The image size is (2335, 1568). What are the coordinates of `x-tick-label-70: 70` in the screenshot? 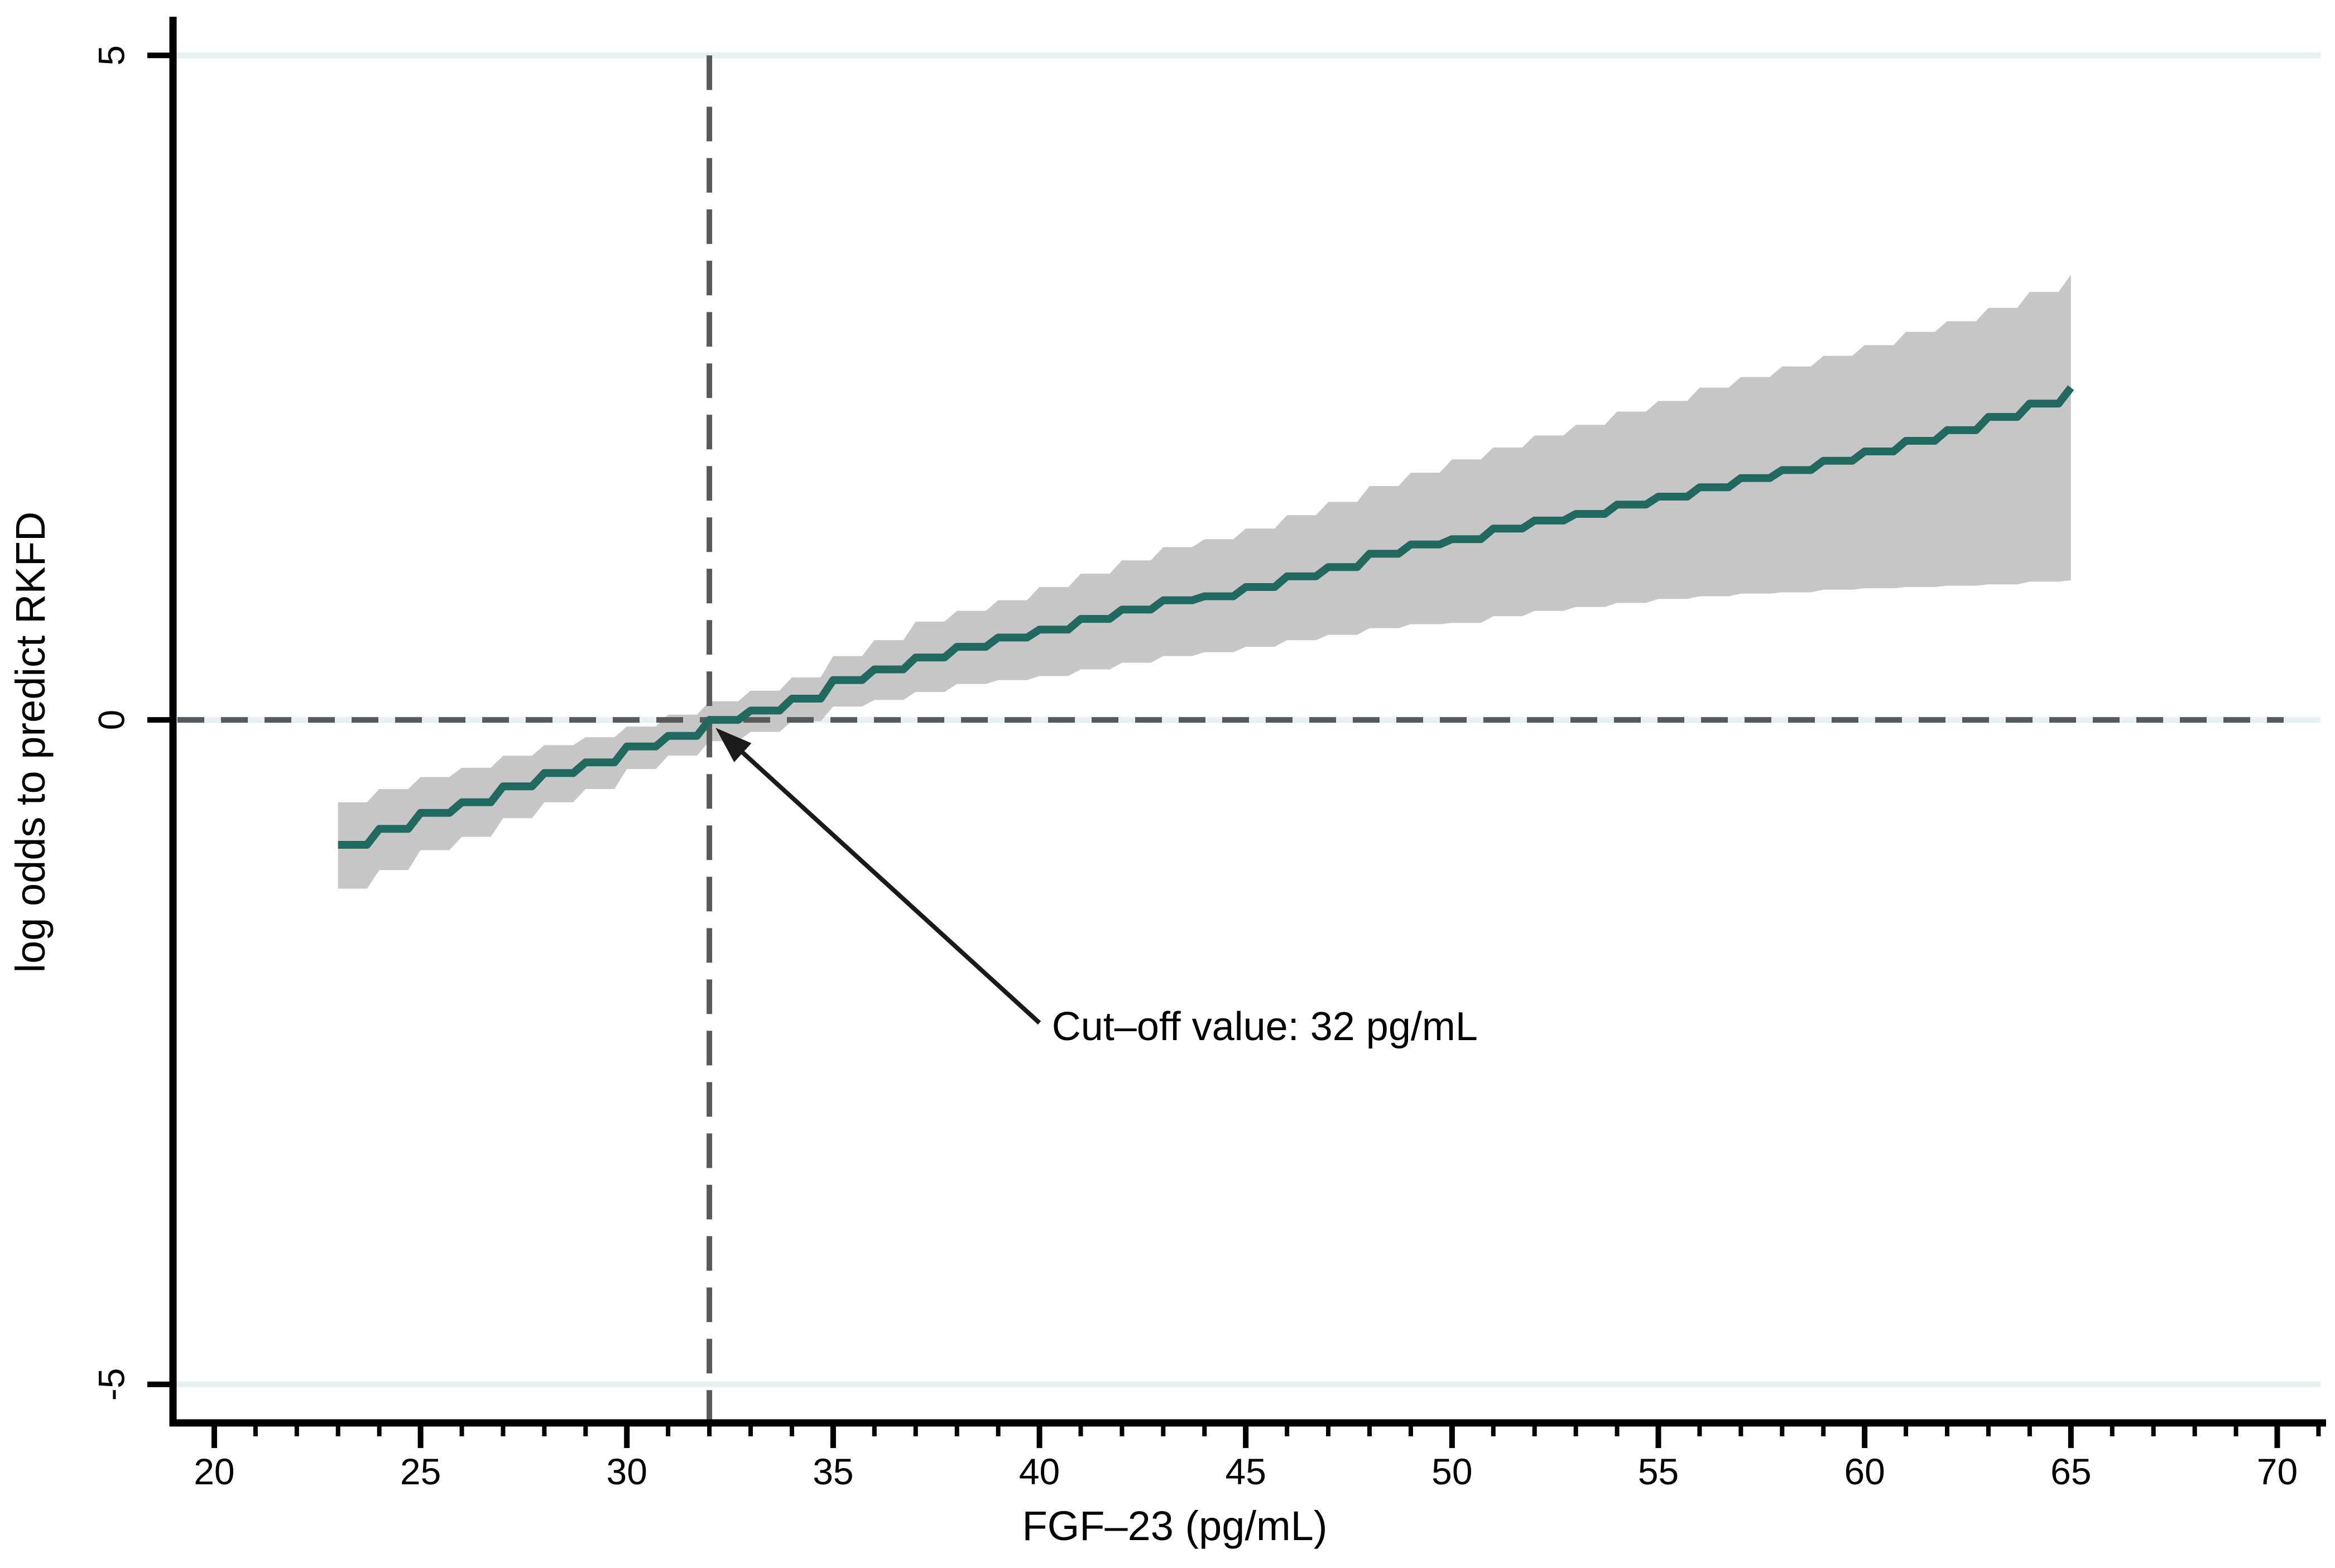 It's located at (2277, 1472).